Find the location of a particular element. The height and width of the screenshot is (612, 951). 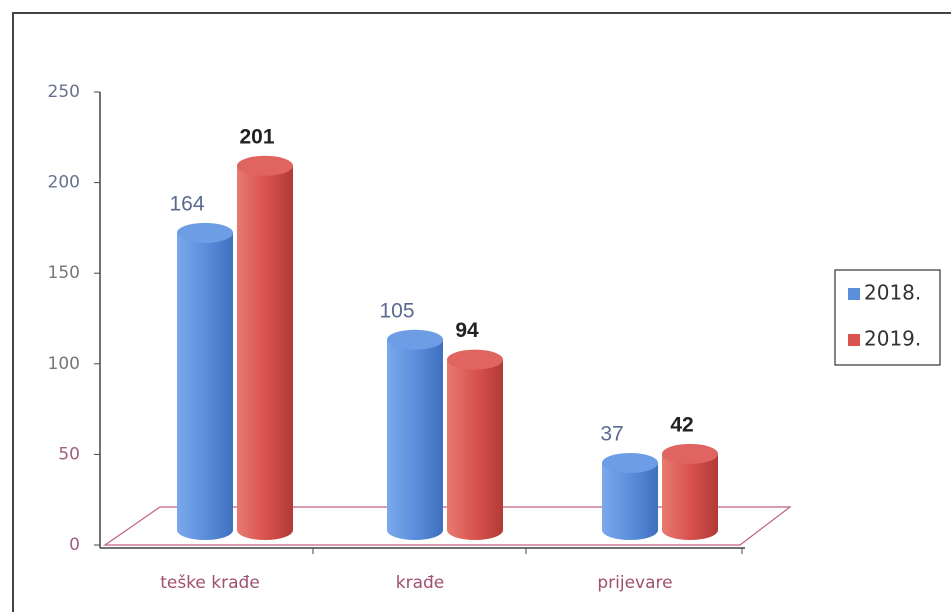

x-tick-label: teške krađe is located at coordinates (210, 583).